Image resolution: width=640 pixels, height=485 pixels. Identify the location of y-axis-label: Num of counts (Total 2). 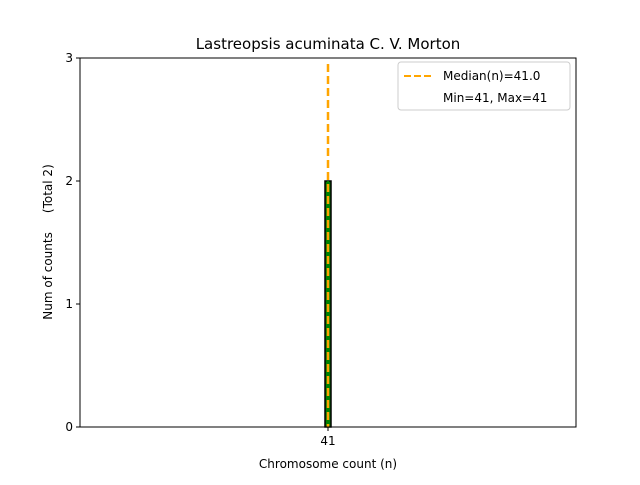
(48, 241).